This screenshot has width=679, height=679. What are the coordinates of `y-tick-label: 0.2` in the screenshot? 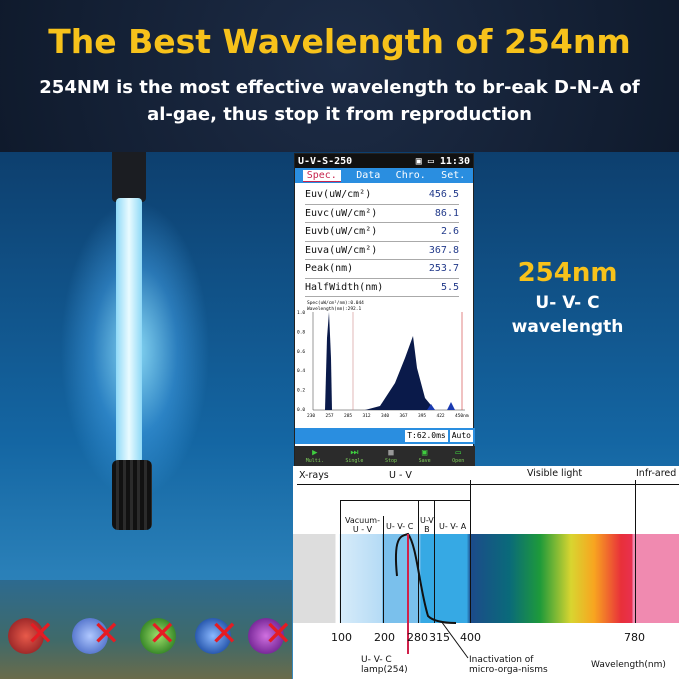 It's located at (301, 391).